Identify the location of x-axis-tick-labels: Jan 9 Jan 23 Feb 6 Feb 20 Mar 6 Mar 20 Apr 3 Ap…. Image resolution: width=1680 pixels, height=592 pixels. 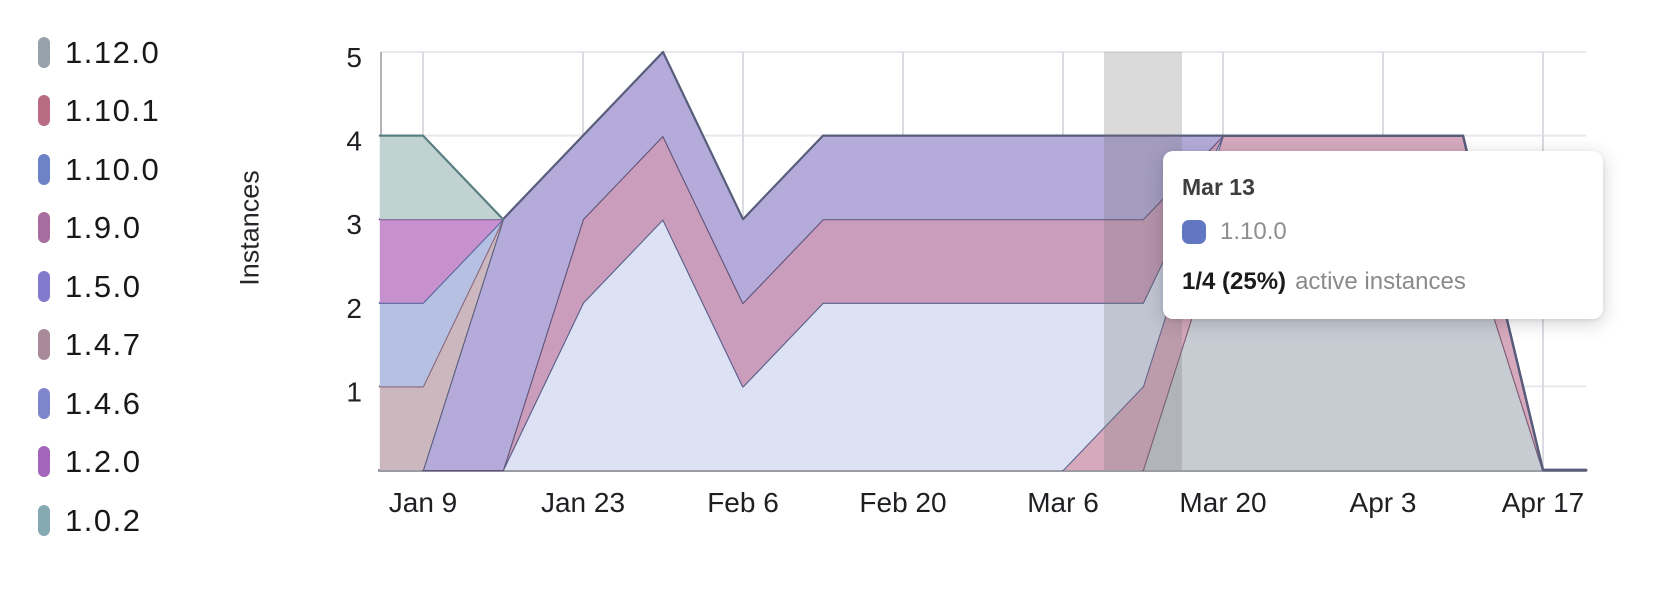
(987, 502).